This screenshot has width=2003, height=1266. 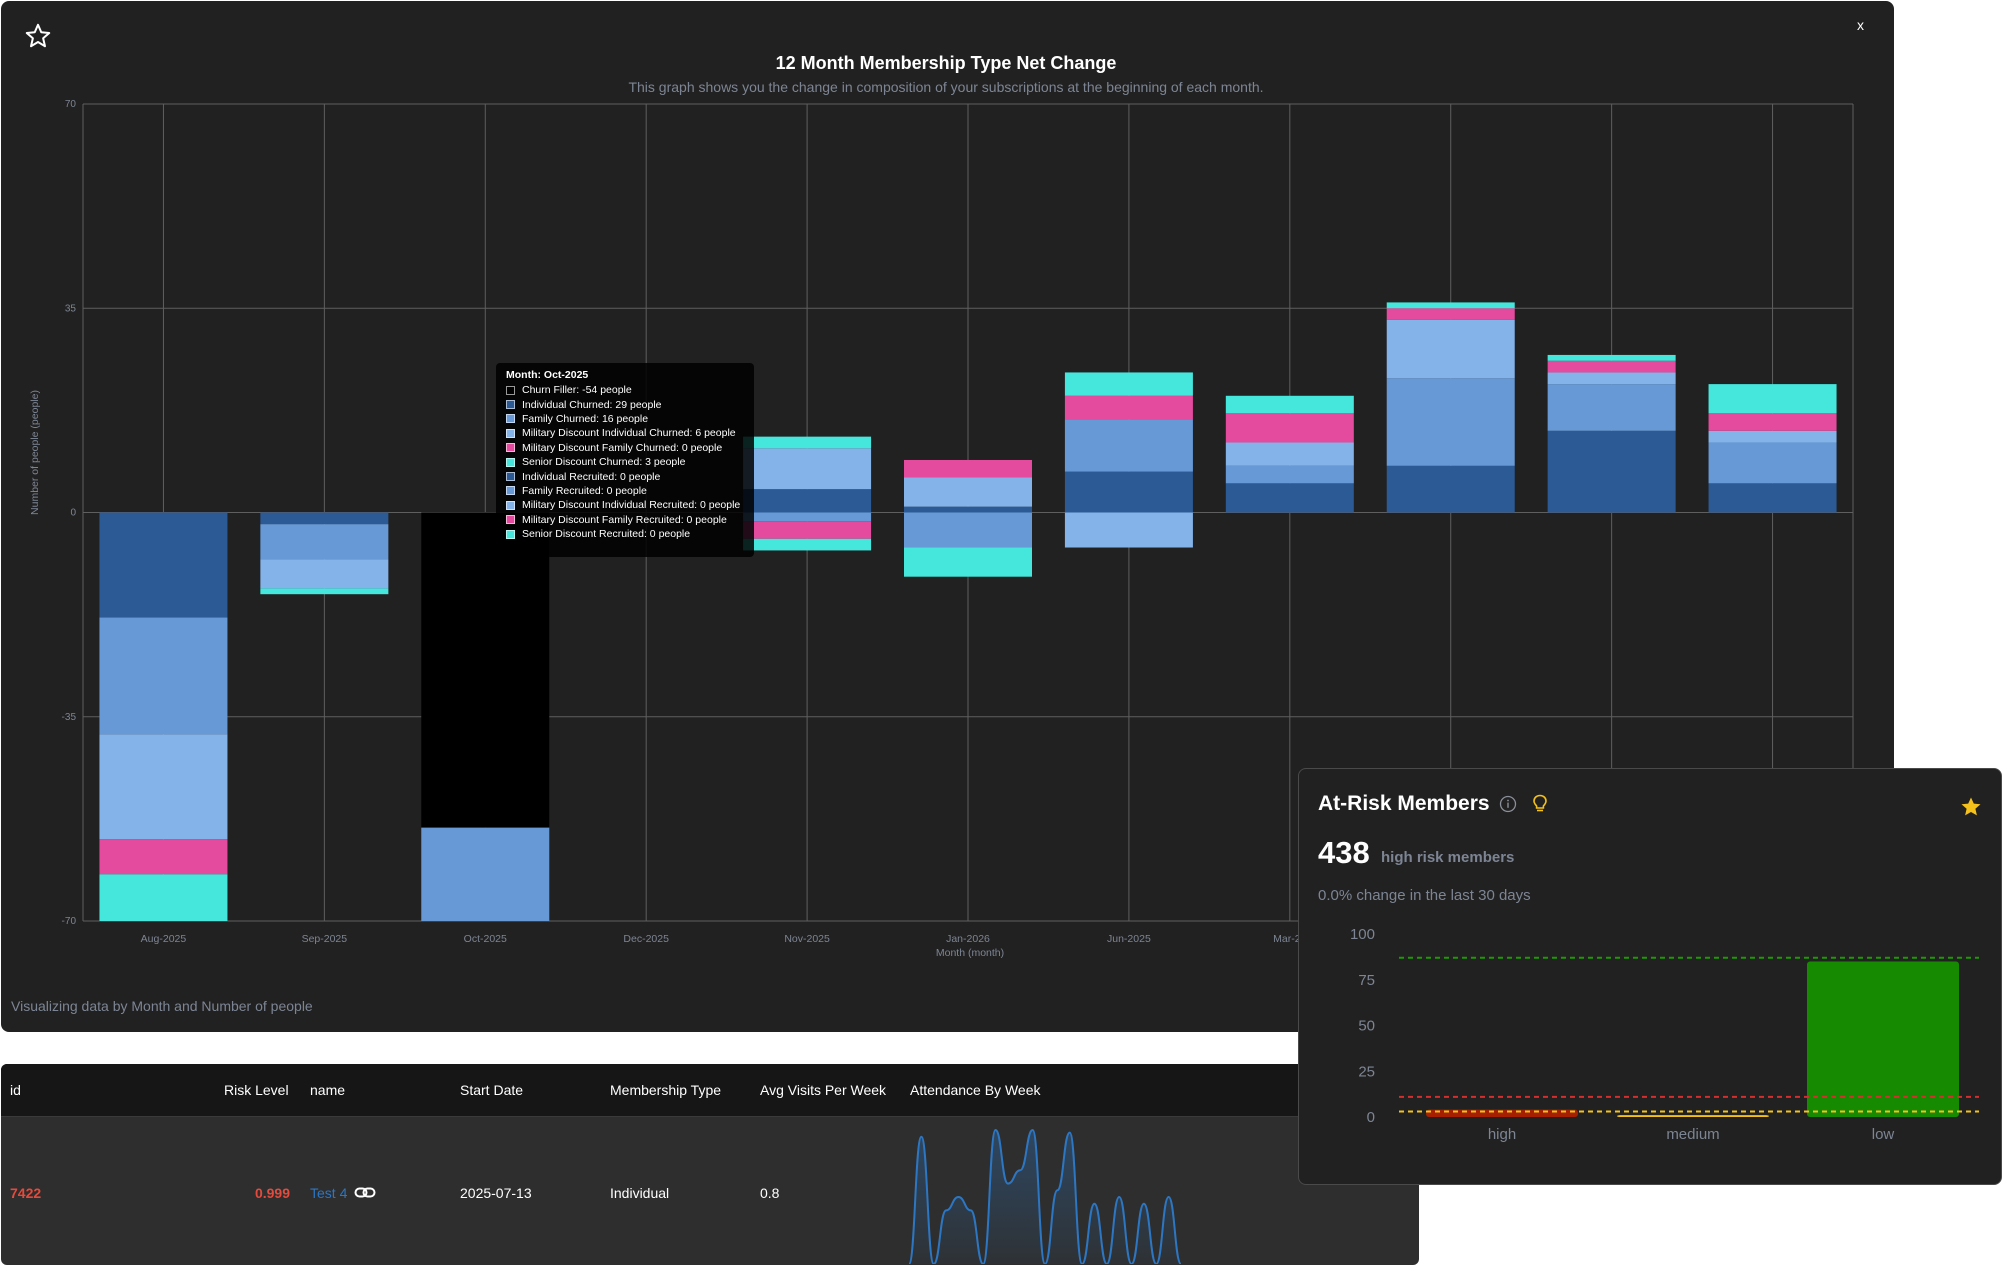 What do you see at coordinates (256, 1090) in the screenshot?
I see `column-header-risk-level: Risk Level` at bounding box center [256, 1090].